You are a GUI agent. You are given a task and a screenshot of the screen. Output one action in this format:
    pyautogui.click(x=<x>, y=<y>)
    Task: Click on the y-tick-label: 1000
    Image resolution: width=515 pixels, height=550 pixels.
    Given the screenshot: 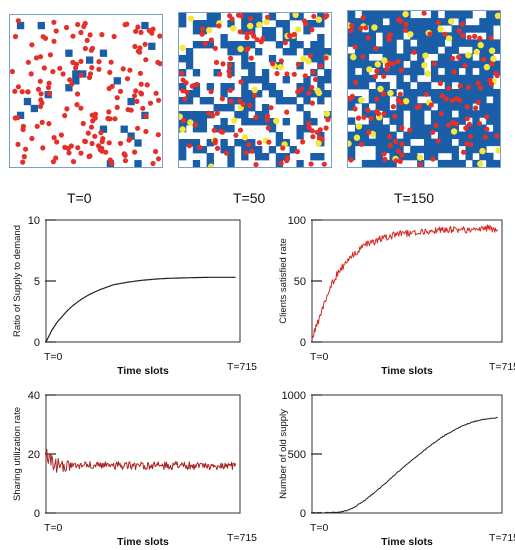 What is the action you would take?
    pyautogui.click(x=294, y=396)
    